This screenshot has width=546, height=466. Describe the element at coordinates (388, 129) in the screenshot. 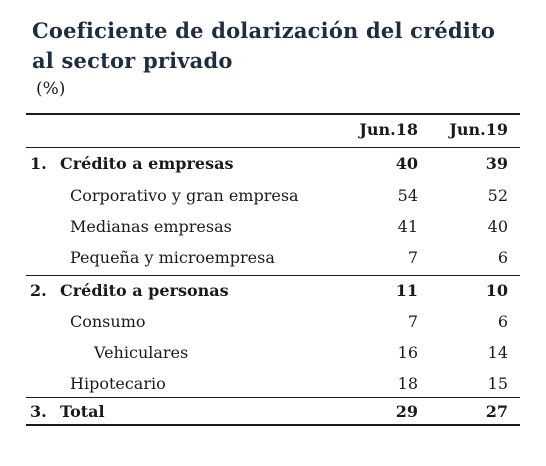

I see `column-header-jun18: Jun.18` at that location.